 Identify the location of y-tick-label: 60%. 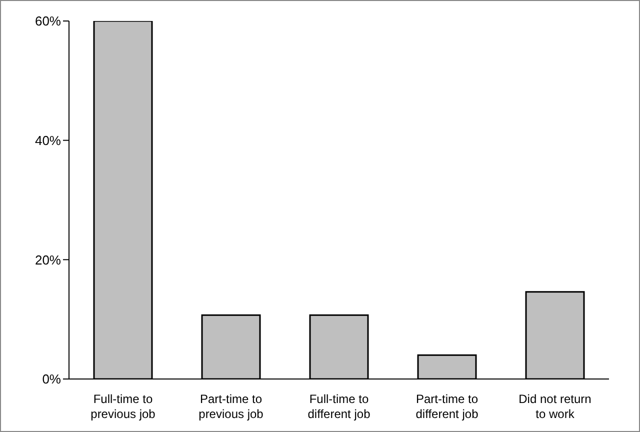
(48, 21).